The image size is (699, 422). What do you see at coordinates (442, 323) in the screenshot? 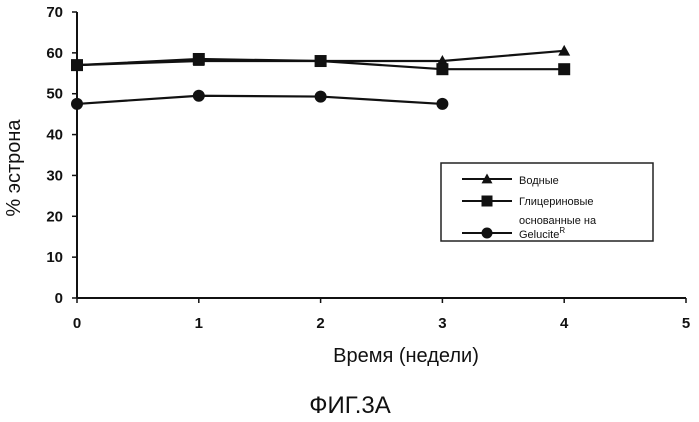
I see `x-tick-label: 3` at bounding box center [442, 323].